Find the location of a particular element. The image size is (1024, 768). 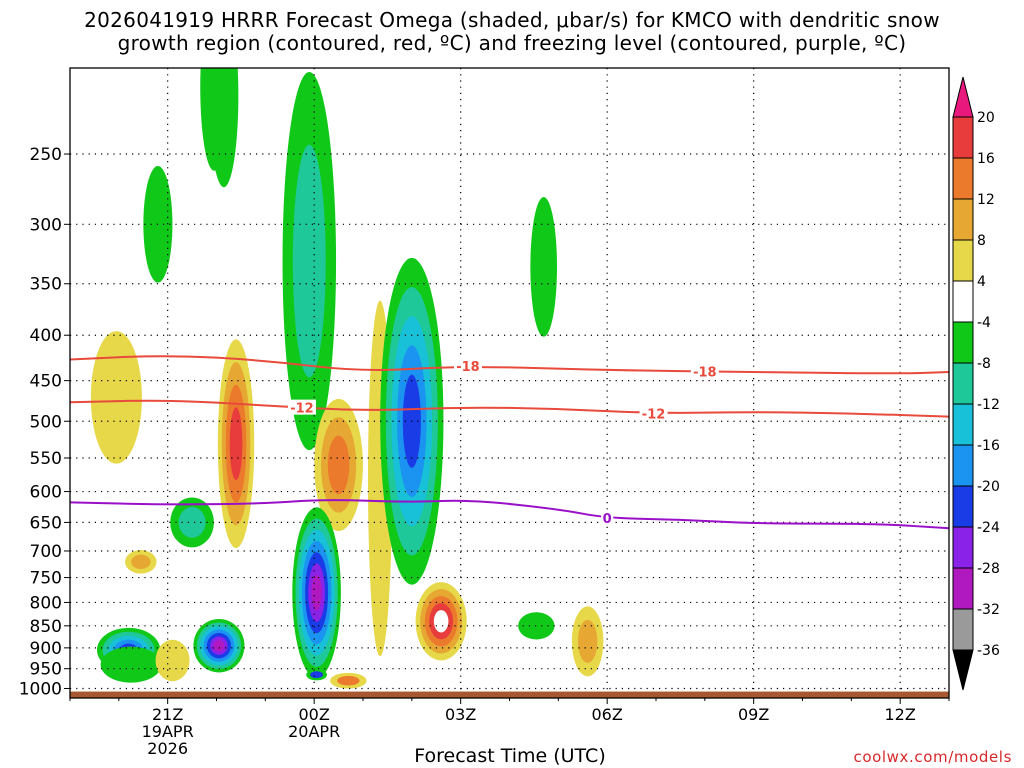

contour-label-1-1: -12 is located at coordinates (654, 414).